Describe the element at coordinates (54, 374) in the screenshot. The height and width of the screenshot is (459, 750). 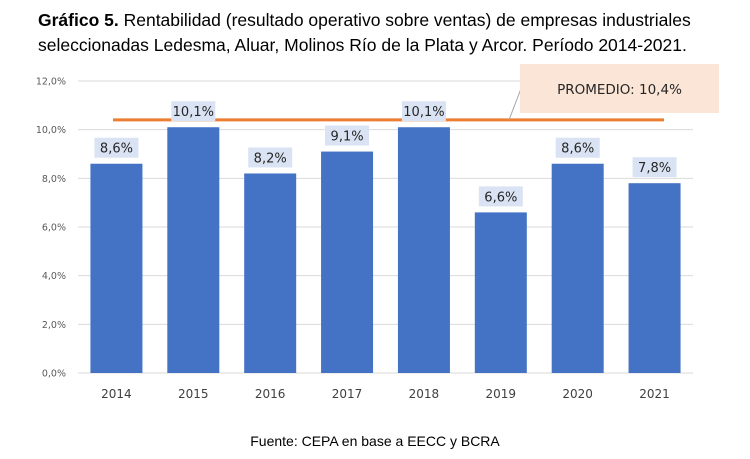
I see `y-tick-label: 0,0%` at that location.